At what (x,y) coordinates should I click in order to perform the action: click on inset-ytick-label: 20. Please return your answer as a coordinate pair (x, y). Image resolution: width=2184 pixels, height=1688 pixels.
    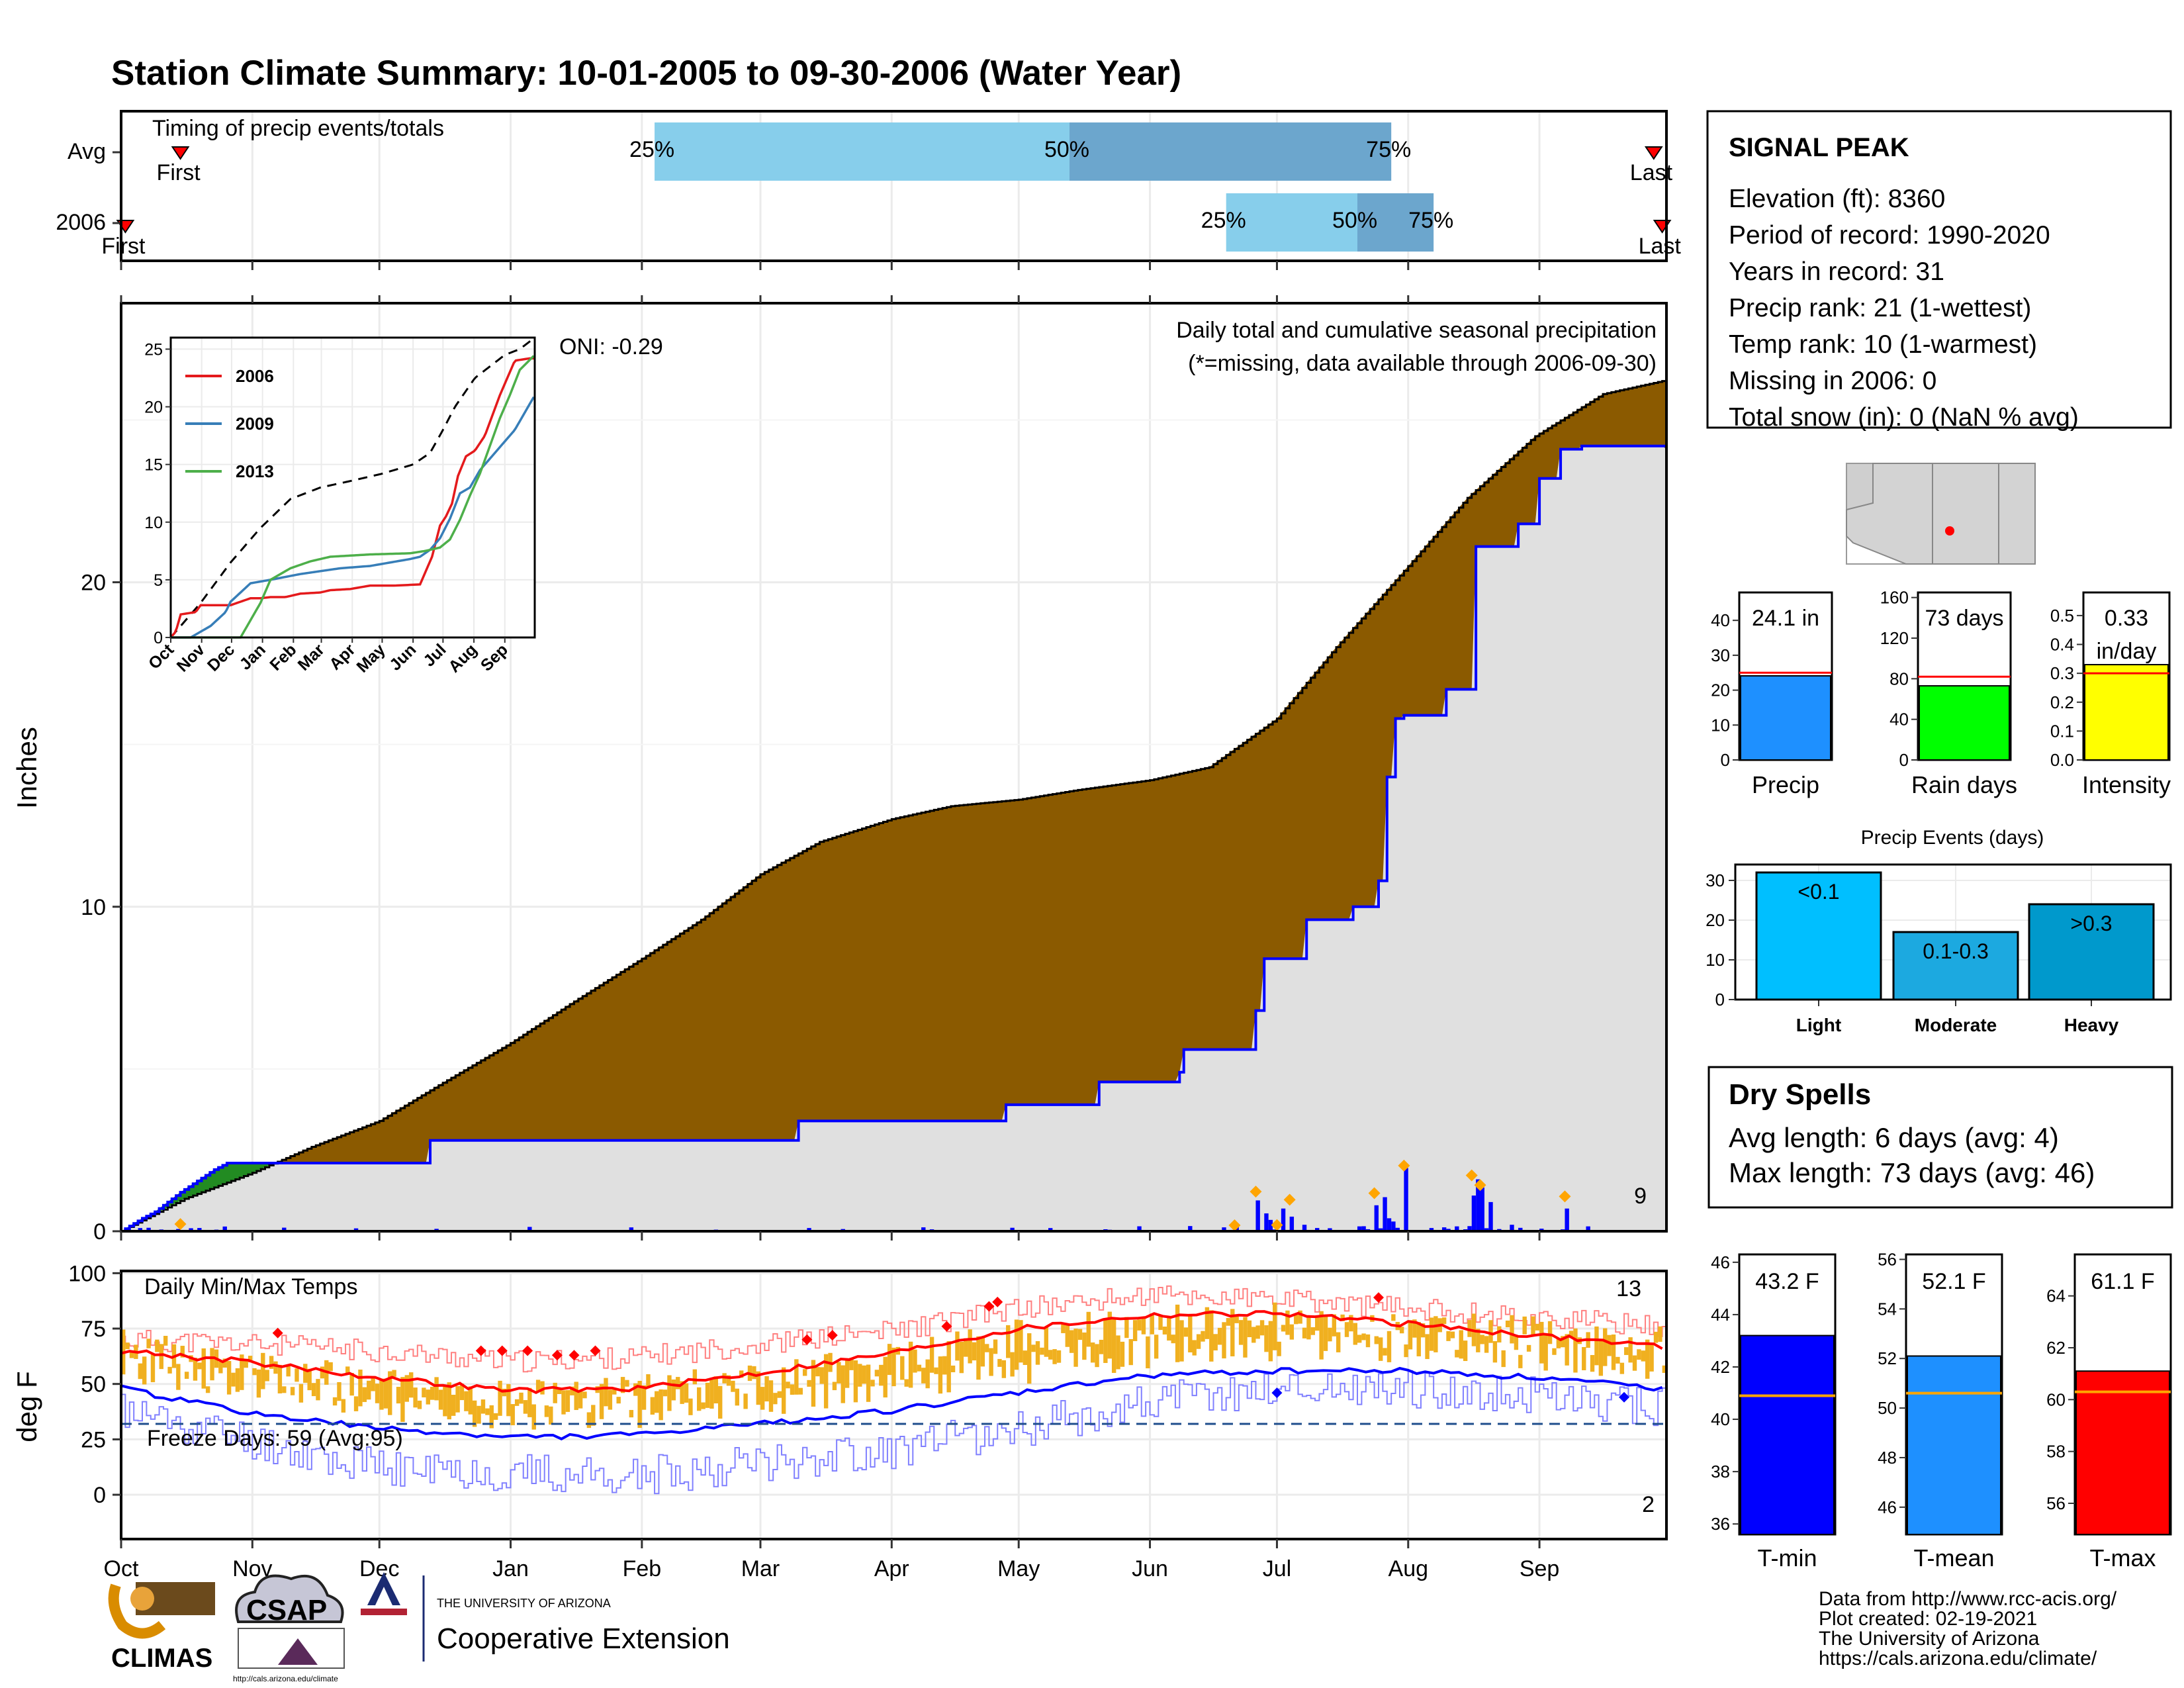
    Looking at the image, I should click on (153, 408).